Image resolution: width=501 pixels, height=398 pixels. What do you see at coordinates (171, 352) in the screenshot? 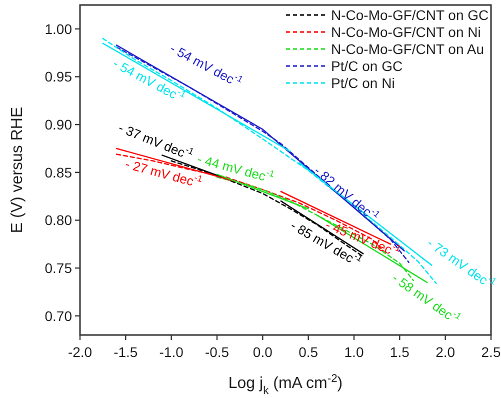
I see `x-tick-label: -1.0` at bounding box center [171, 352].